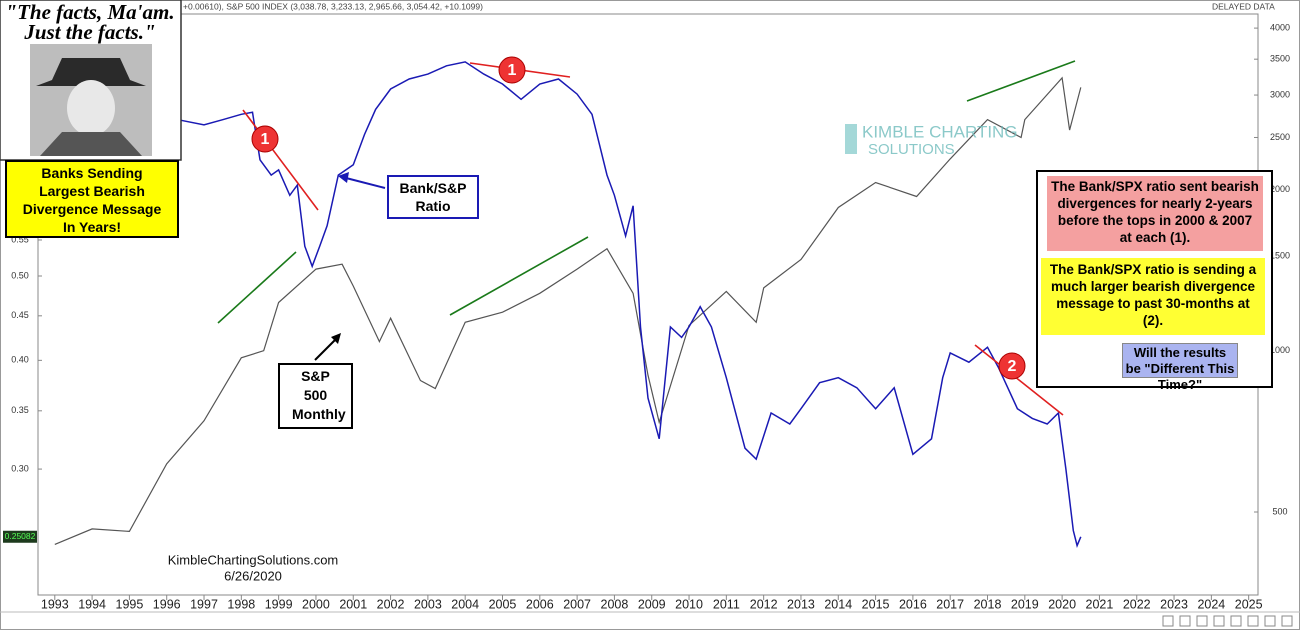 The height and width of the screenshot is (630, 1300). Describe the element at coordinates (316, 604) in the screenshot. I see `x-tick-label: 2000` at that location.